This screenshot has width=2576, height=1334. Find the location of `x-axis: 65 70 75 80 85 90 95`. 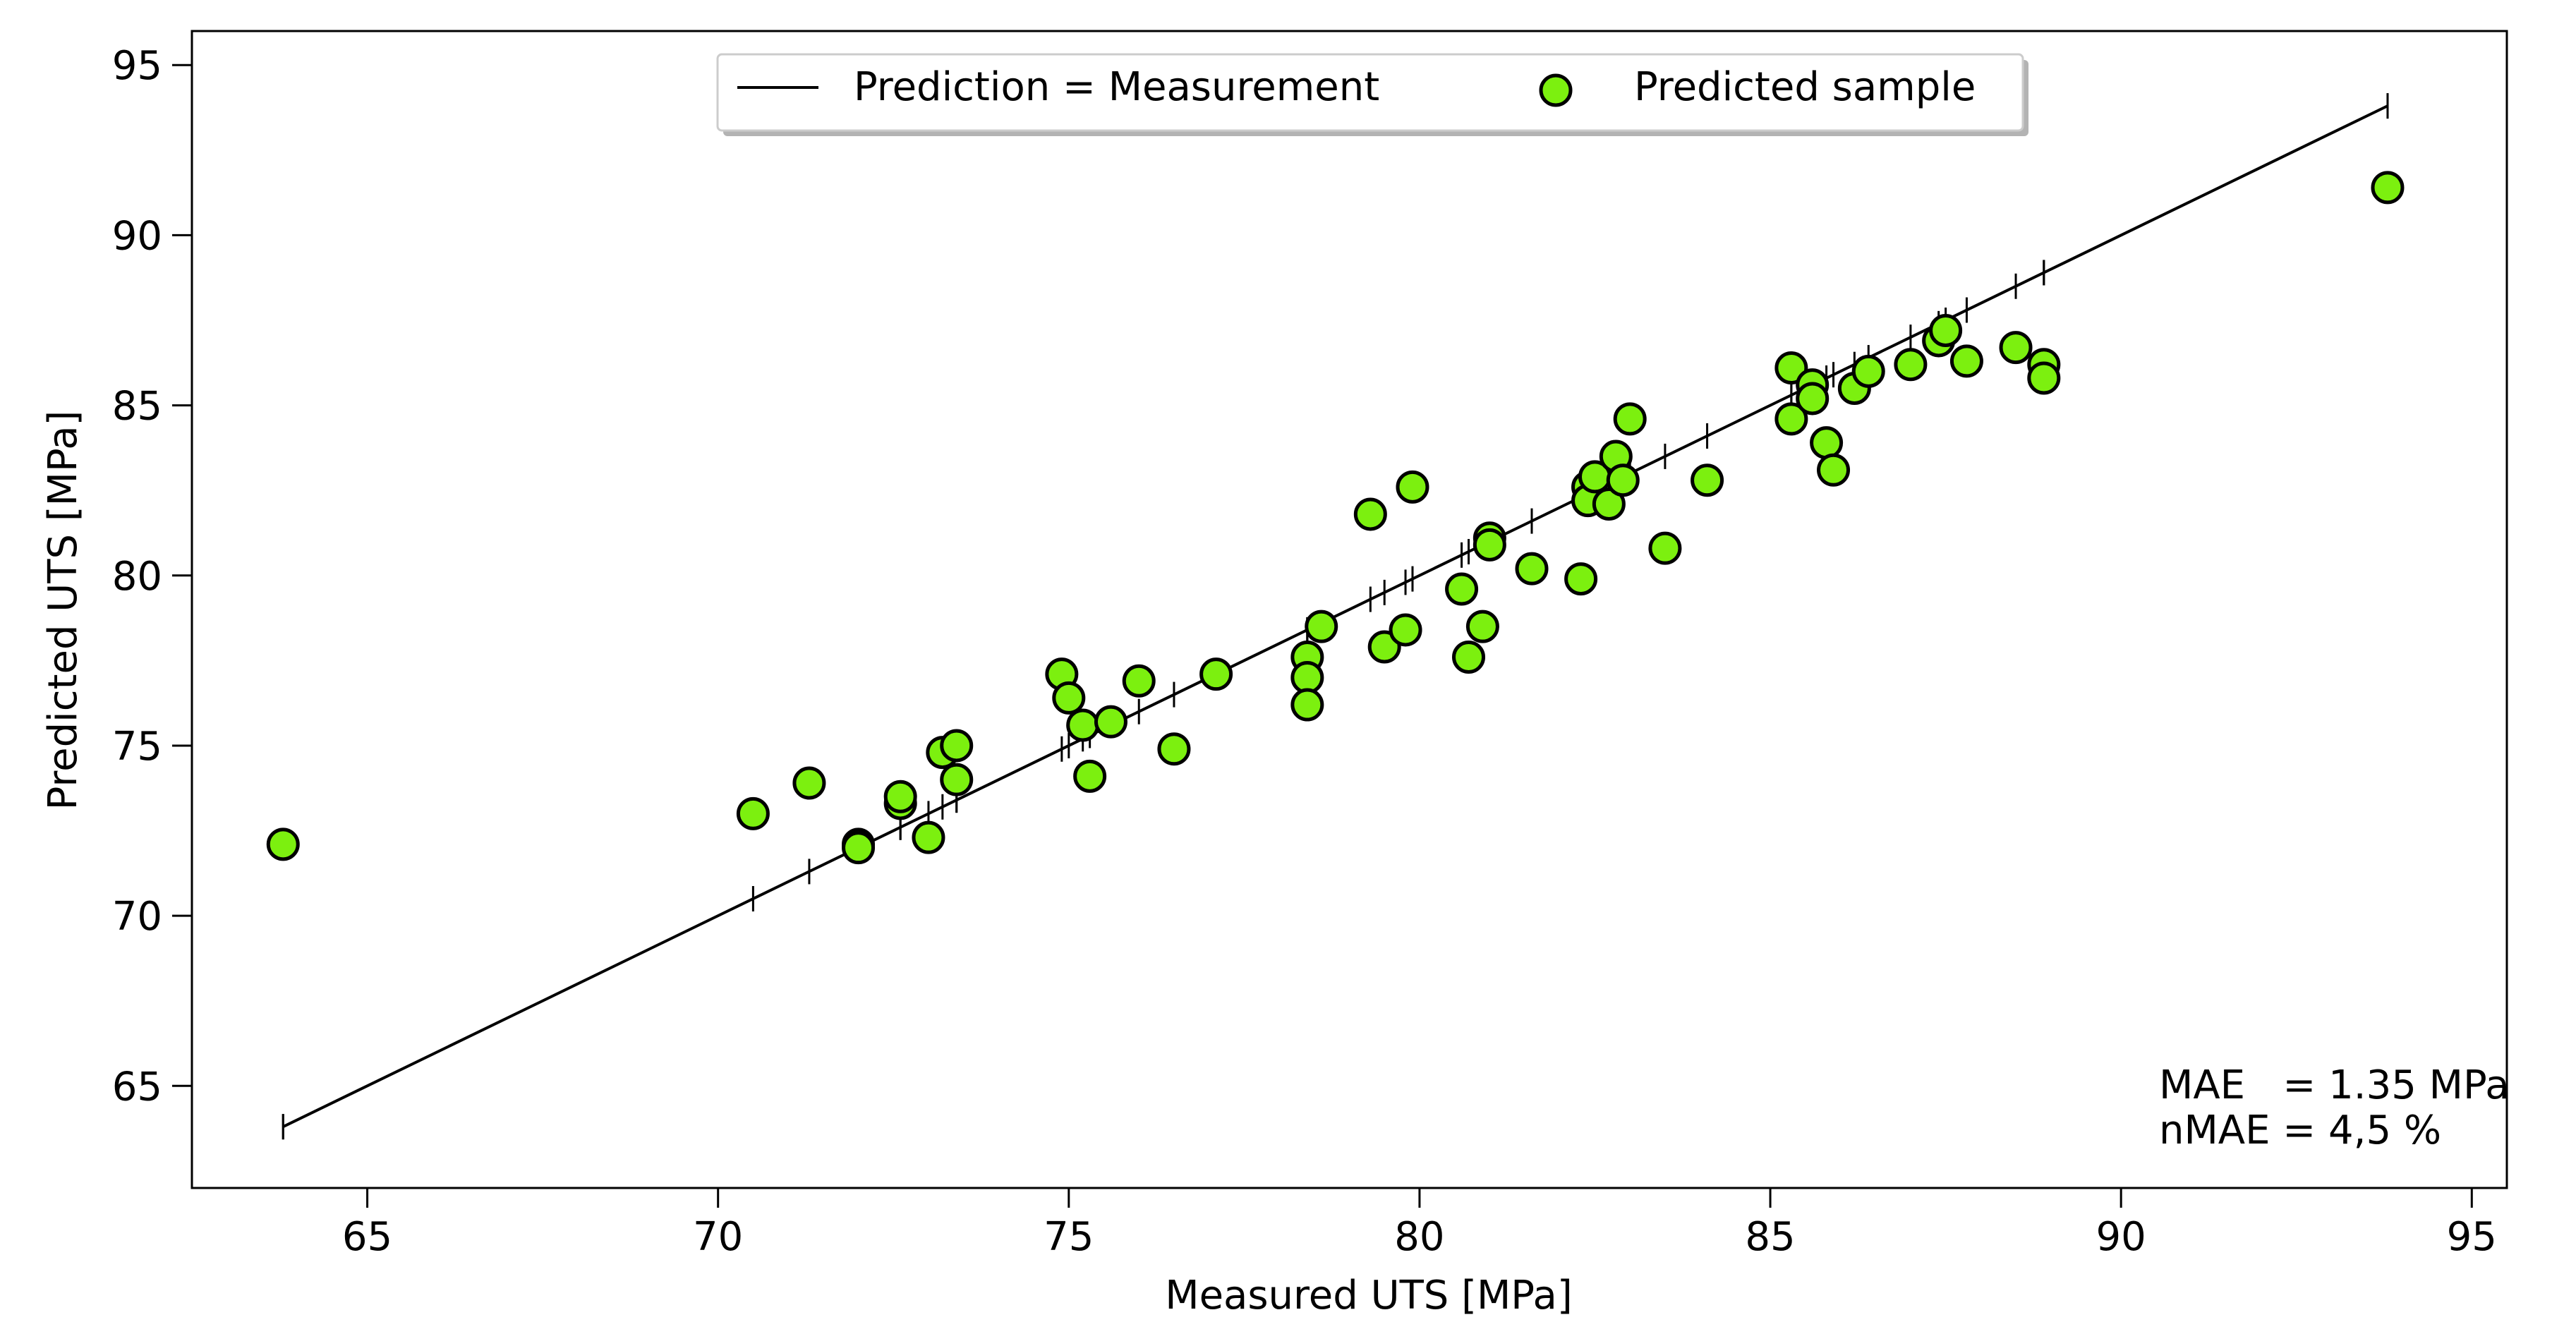

x-axis: 65 70 75 80 85 90 95 is located at coordinates (1420, 1224).